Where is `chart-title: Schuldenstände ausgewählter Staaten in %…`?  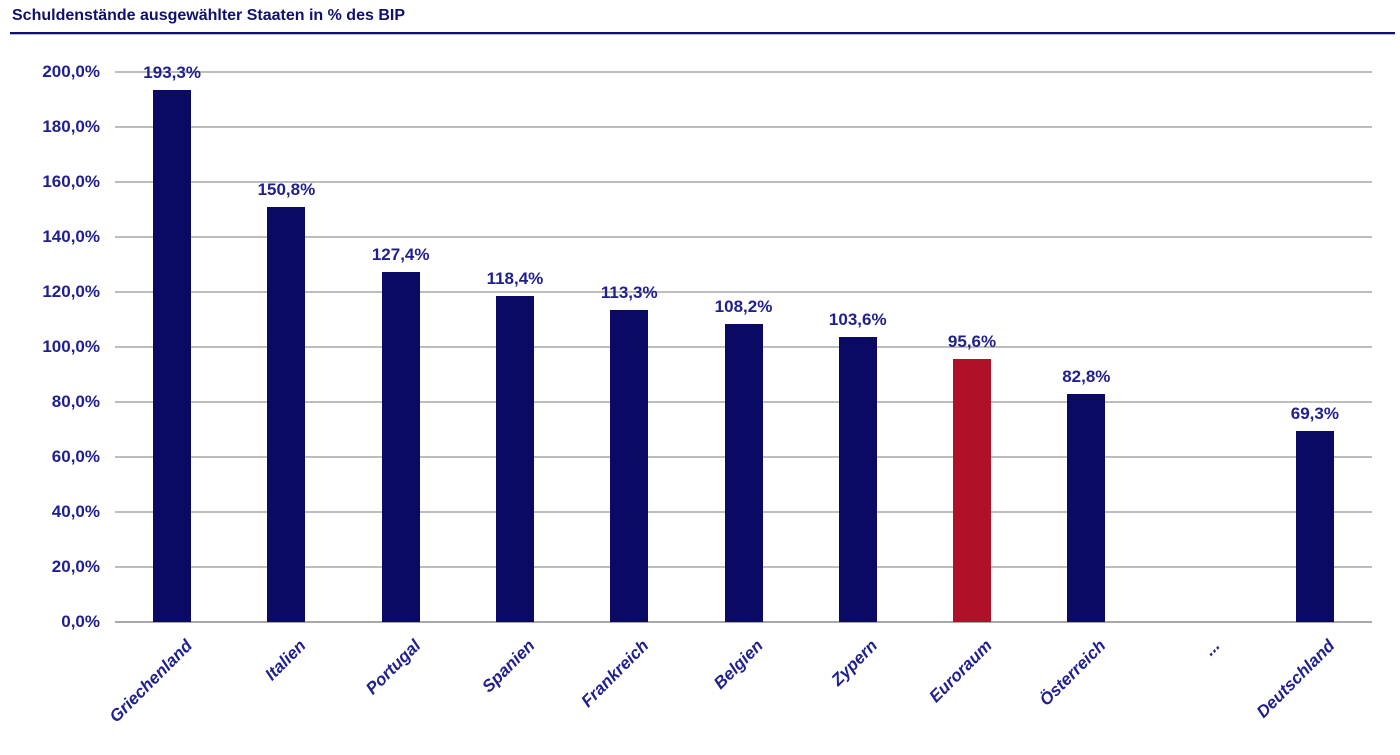 chart-title: Schuldenstände ausgewählter Staaten in %… is located at coordinates (208, 15).